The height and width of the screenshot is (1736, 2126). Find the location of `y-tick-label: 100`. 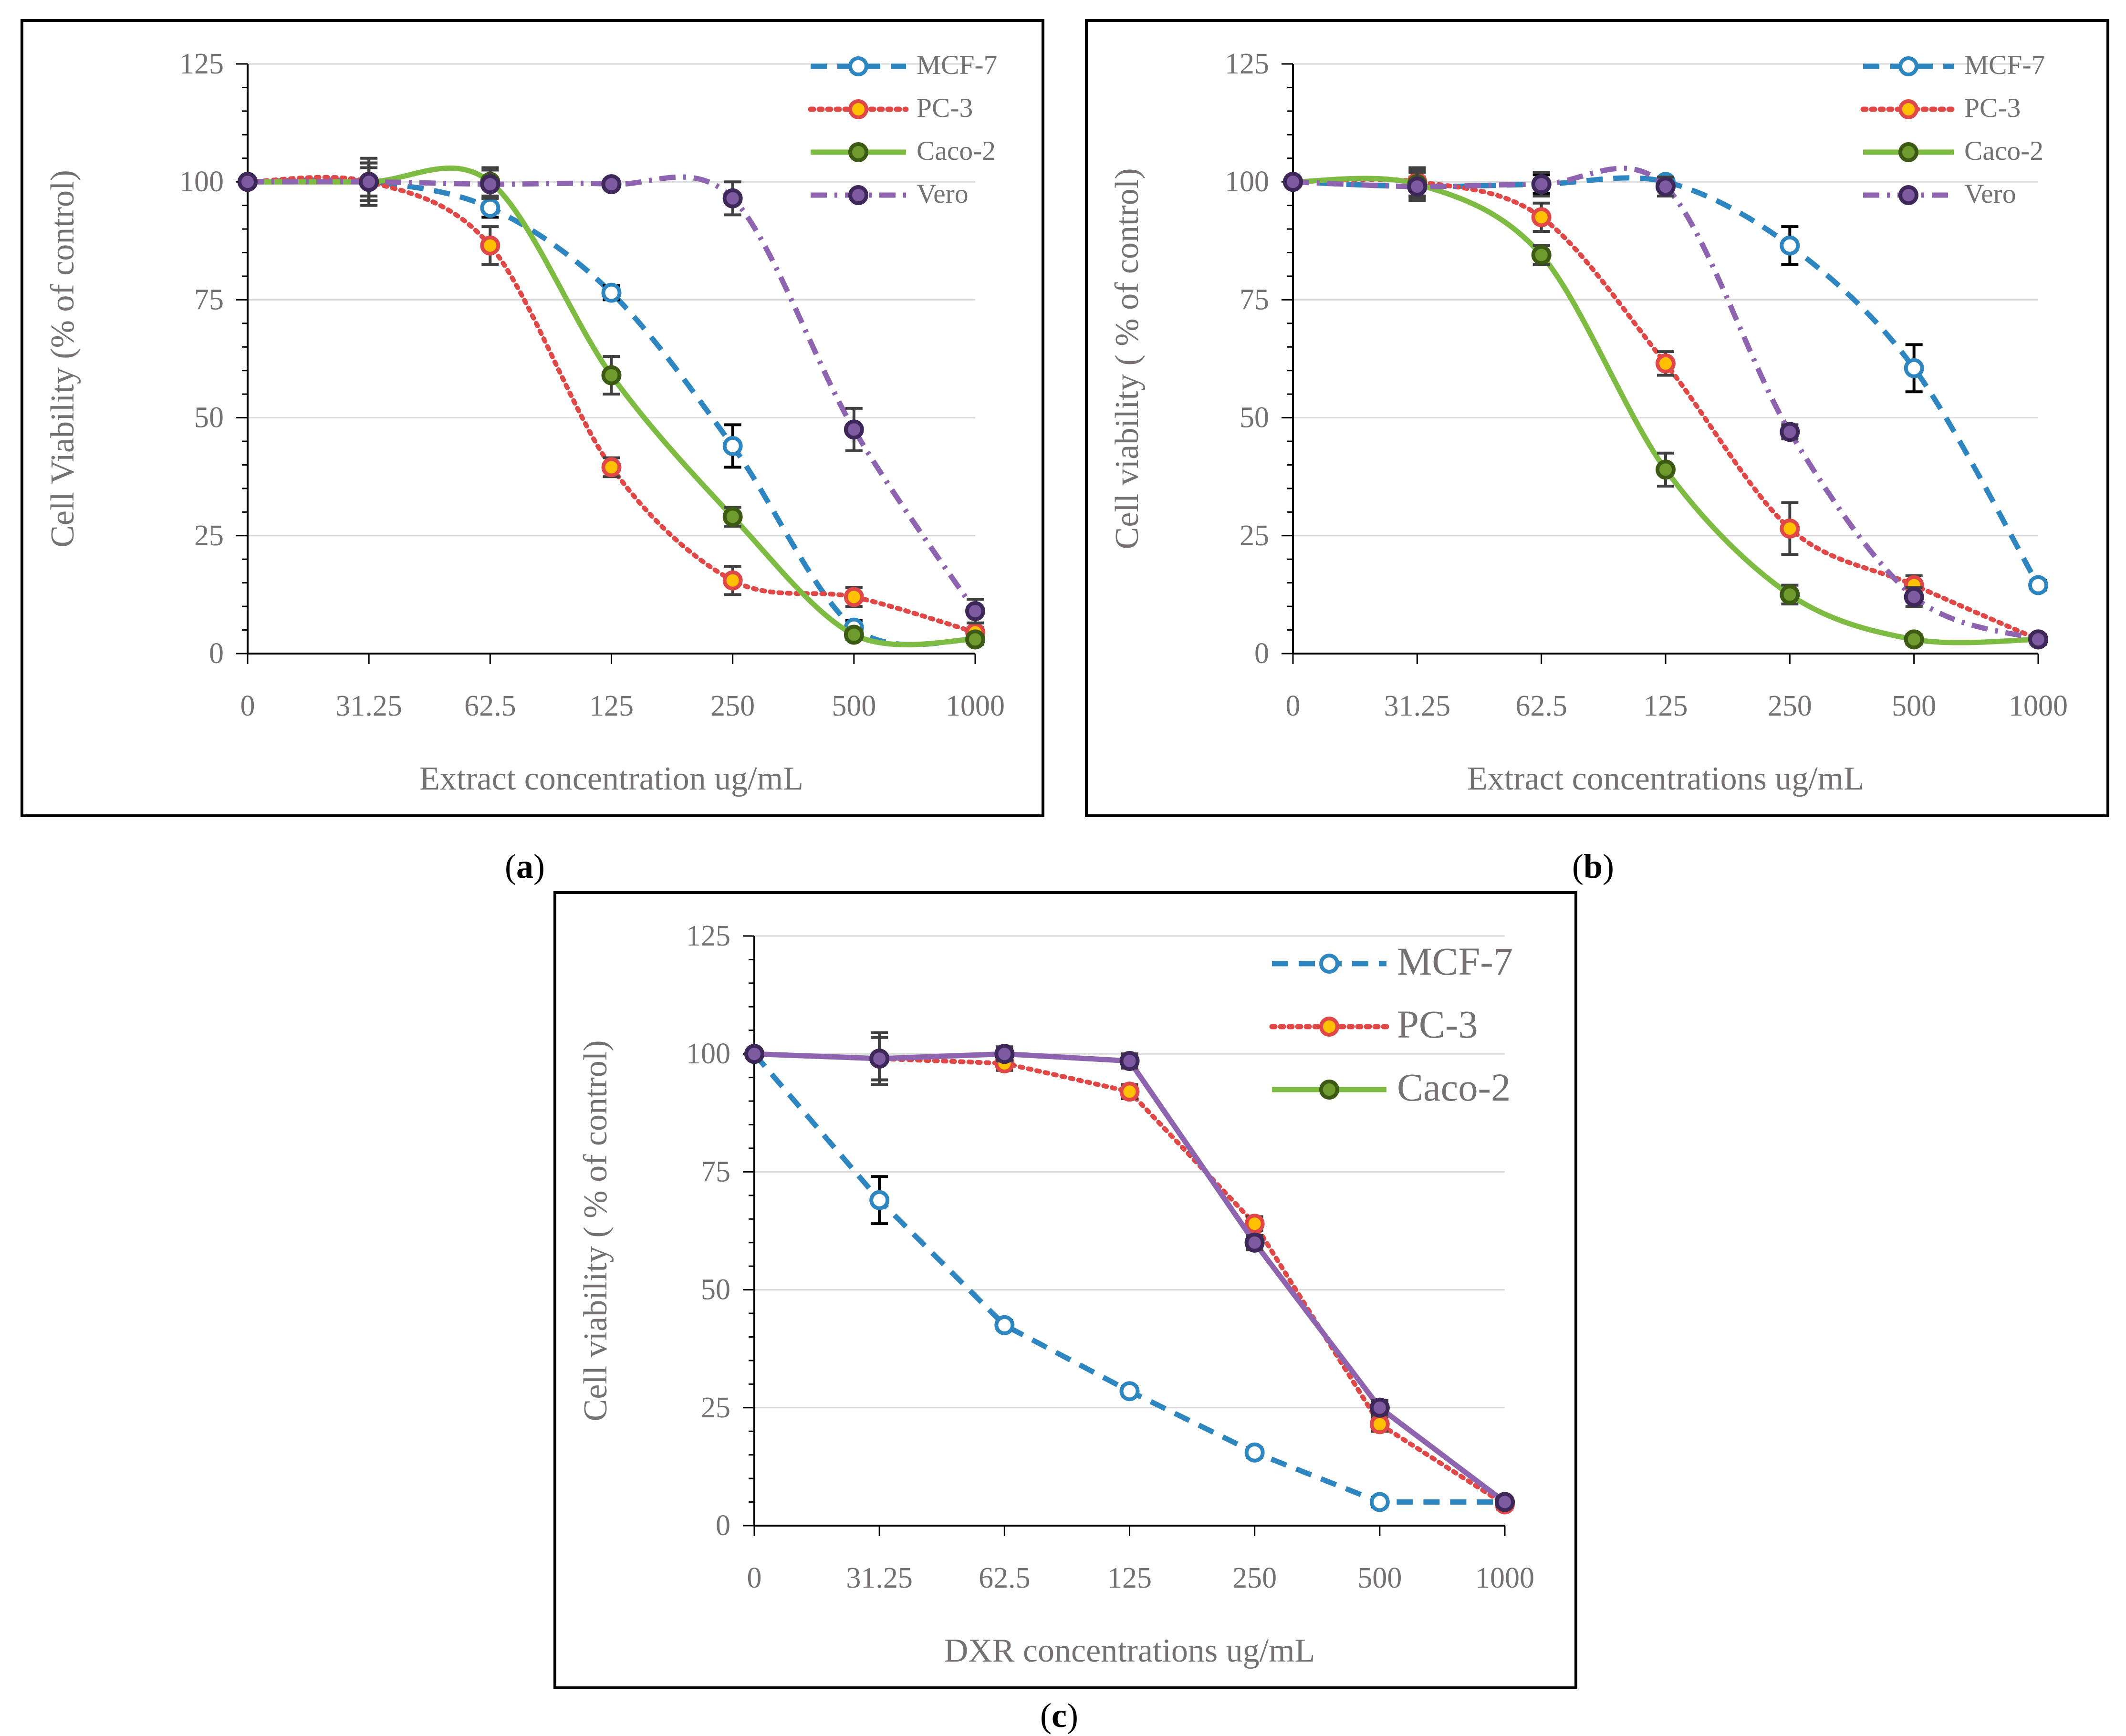

y-tick-label: 100 is located at coordinates (708, 1054).